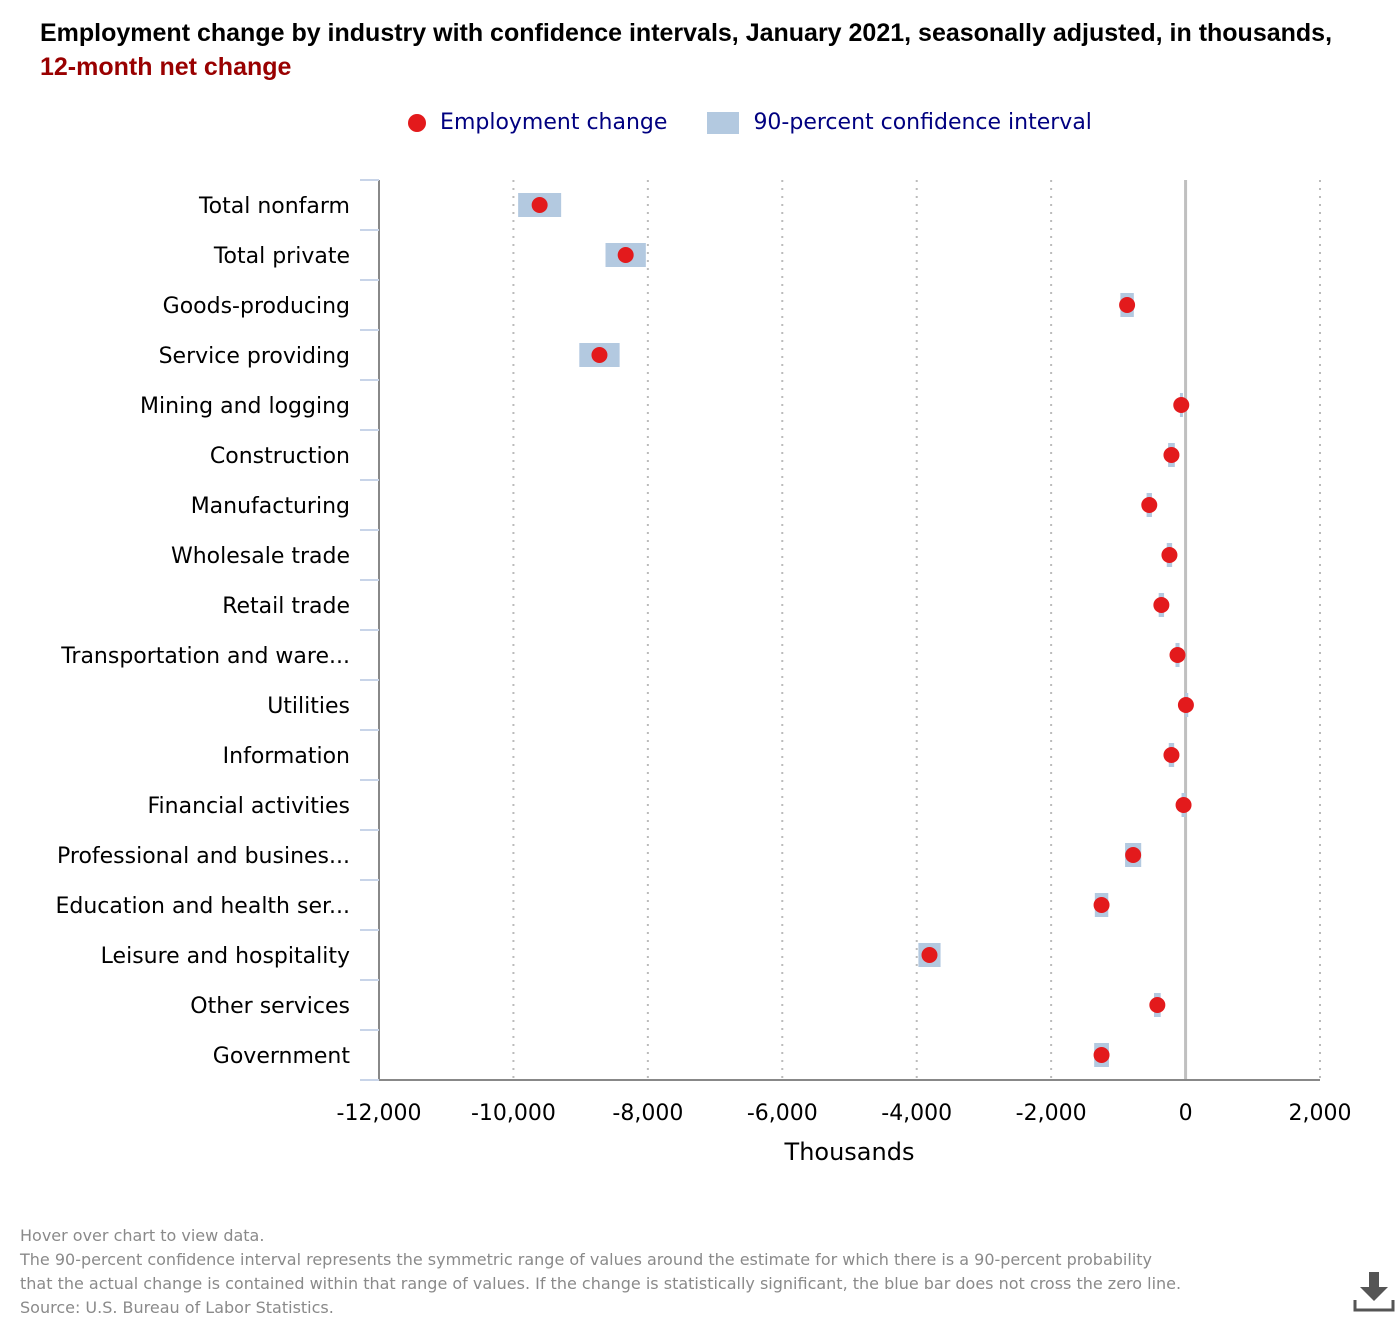 This screenshot has height=1320, width=1400. I want to click on legend-item-employment-change: Employment change, so click(537, 122).